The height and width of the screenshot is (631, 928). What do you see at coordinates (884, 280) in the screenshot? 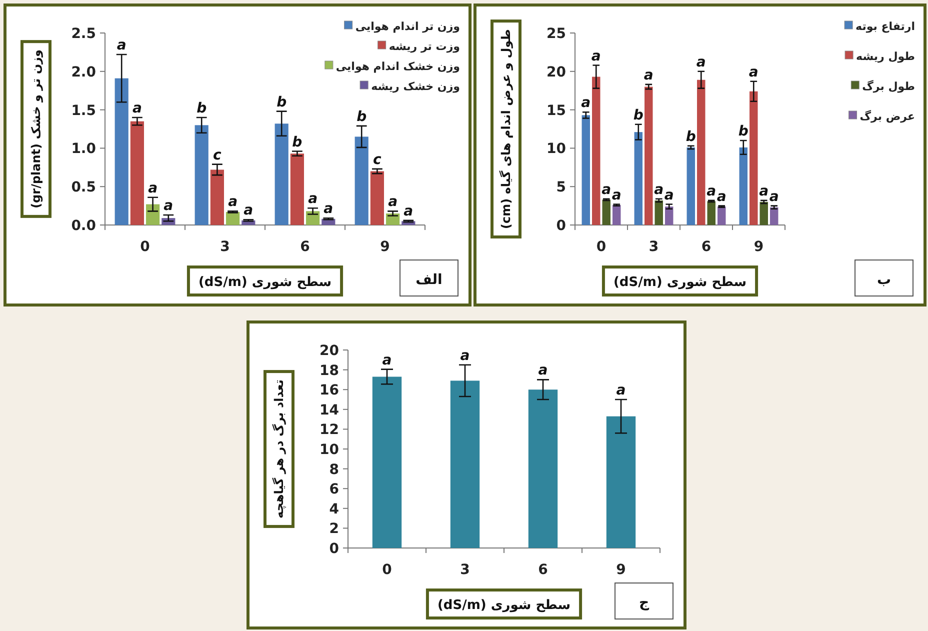
I see `text: ب` at bounding box center [884, 280].